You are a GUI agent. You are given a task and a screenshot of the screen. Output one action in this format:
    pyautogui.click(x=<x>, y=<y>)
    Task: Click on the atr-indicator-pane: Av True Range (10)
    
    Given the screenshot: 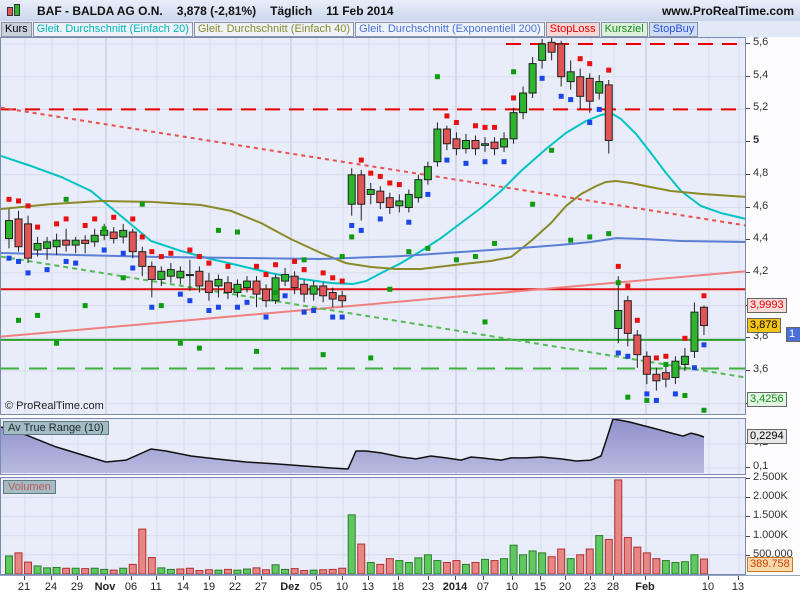 What is the action you would take?
    pyautogui.click(x=373, y=446)
    